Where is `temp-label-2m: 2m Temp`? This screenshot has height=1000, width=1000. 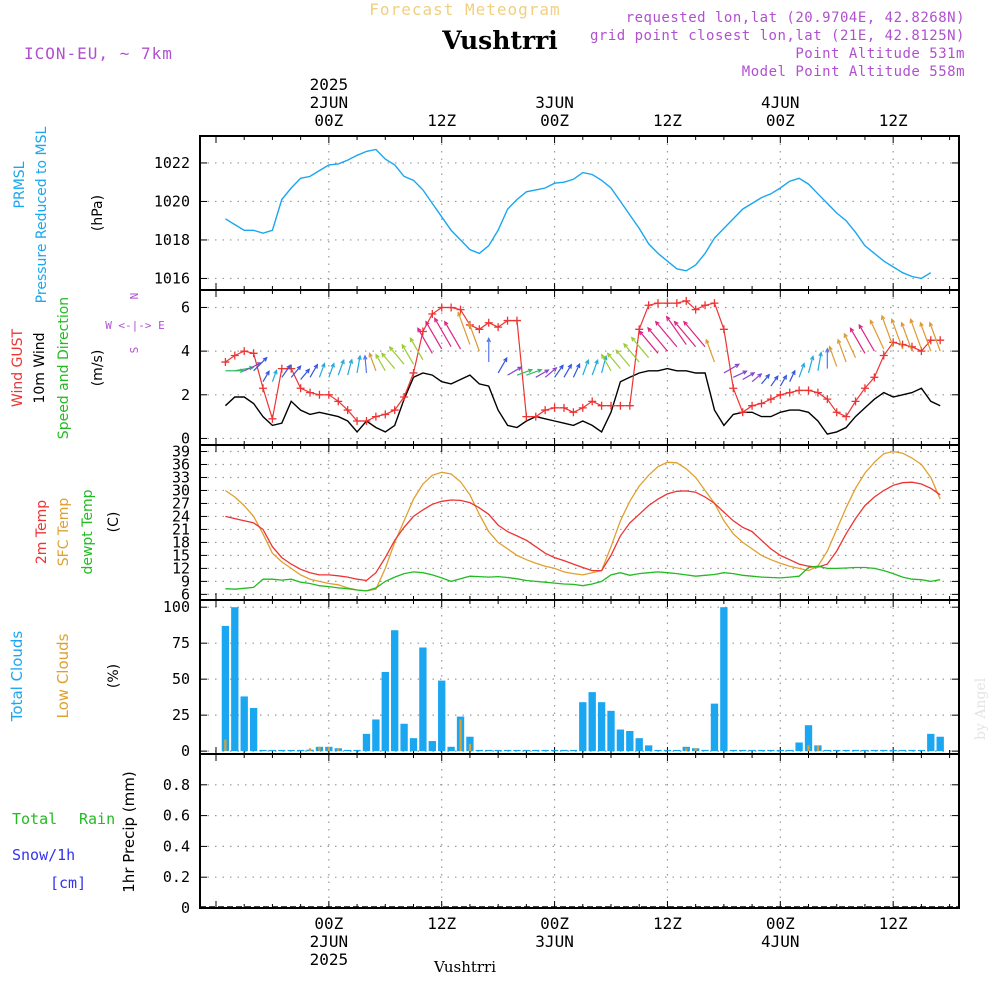
temp-label-2m: 2m Temp is located at coordinates (42, 532).